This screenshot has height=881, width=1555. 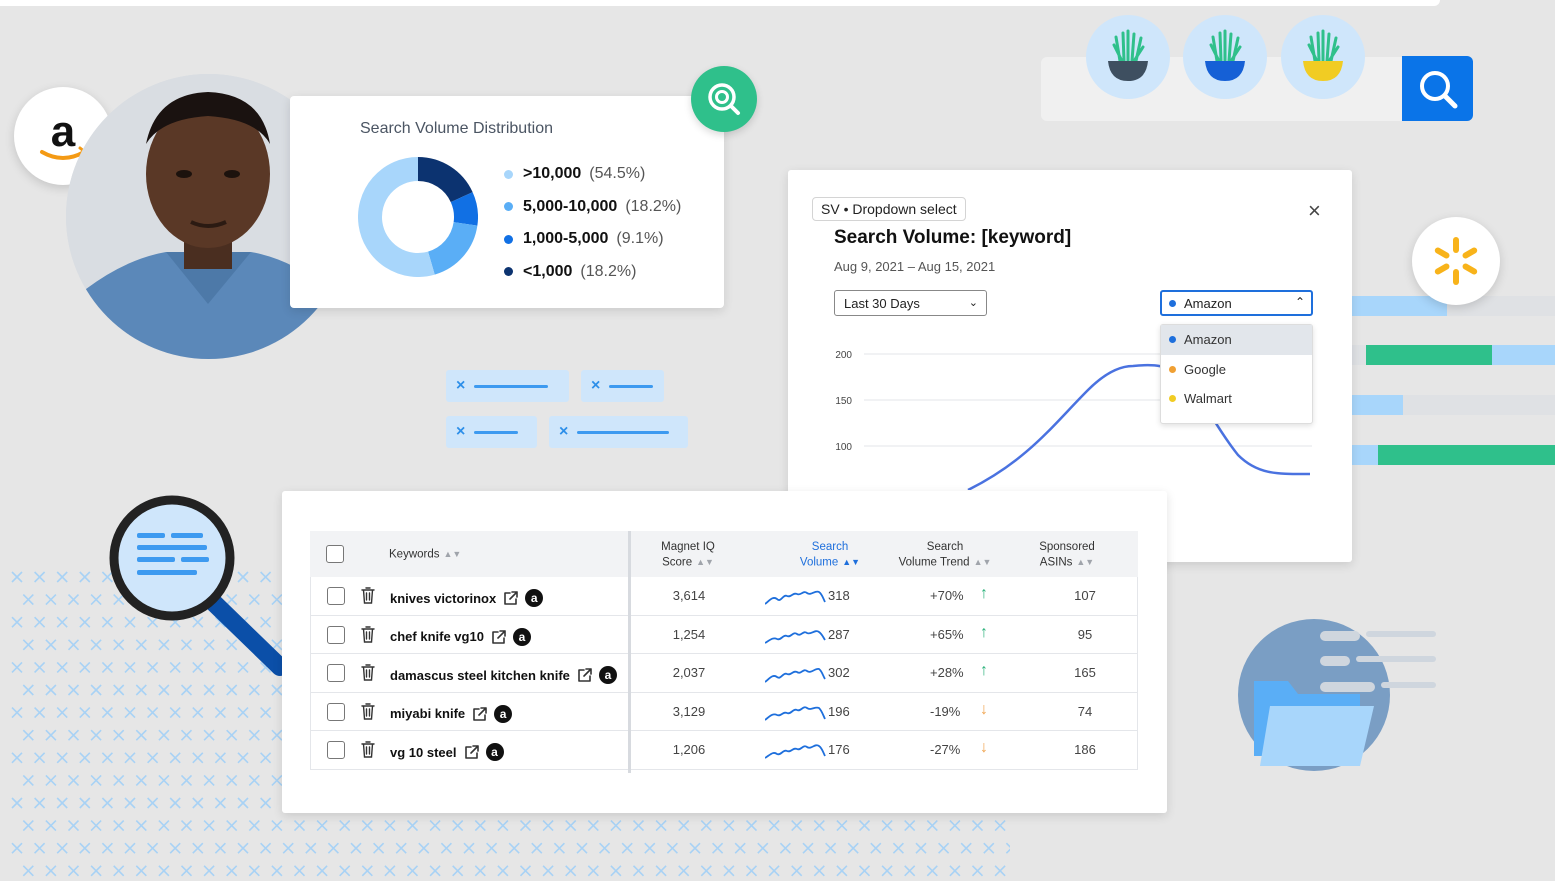 What do you see at coordinates (570, 206) in the screenshot?
I see `legend-range: 5,000-10,000` at bounding box center [570, 206].